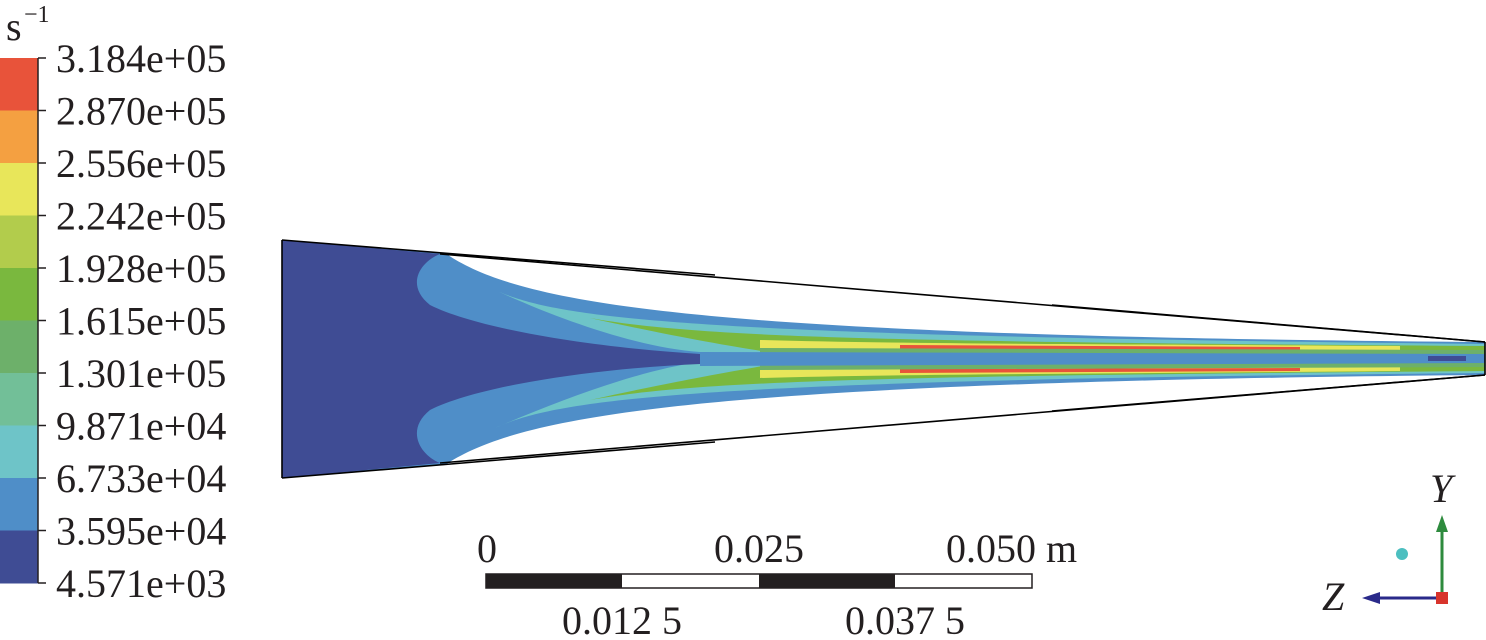 This screenshot has height=640, width=1486. I want to click on legend-label: 3.595e+04, so click(141, 531).